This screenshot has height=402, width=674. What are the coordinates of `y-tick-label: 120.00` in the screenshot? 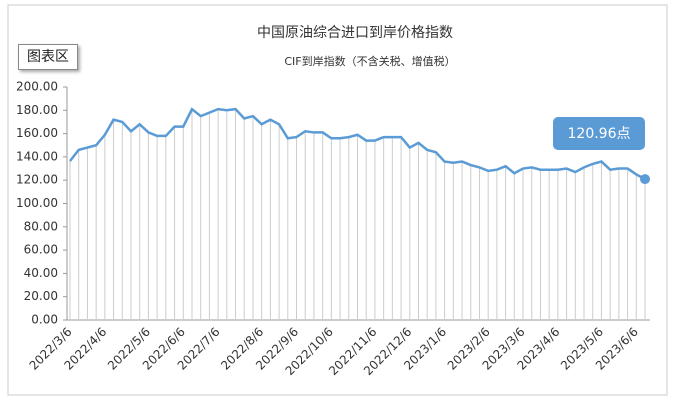 It's located at (37, 180).